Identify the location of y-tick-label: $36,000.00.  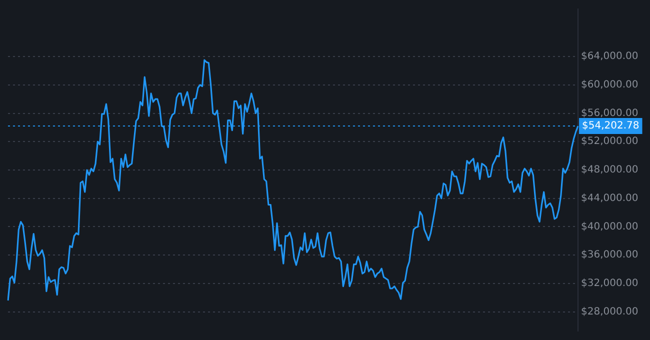
(609, 255).